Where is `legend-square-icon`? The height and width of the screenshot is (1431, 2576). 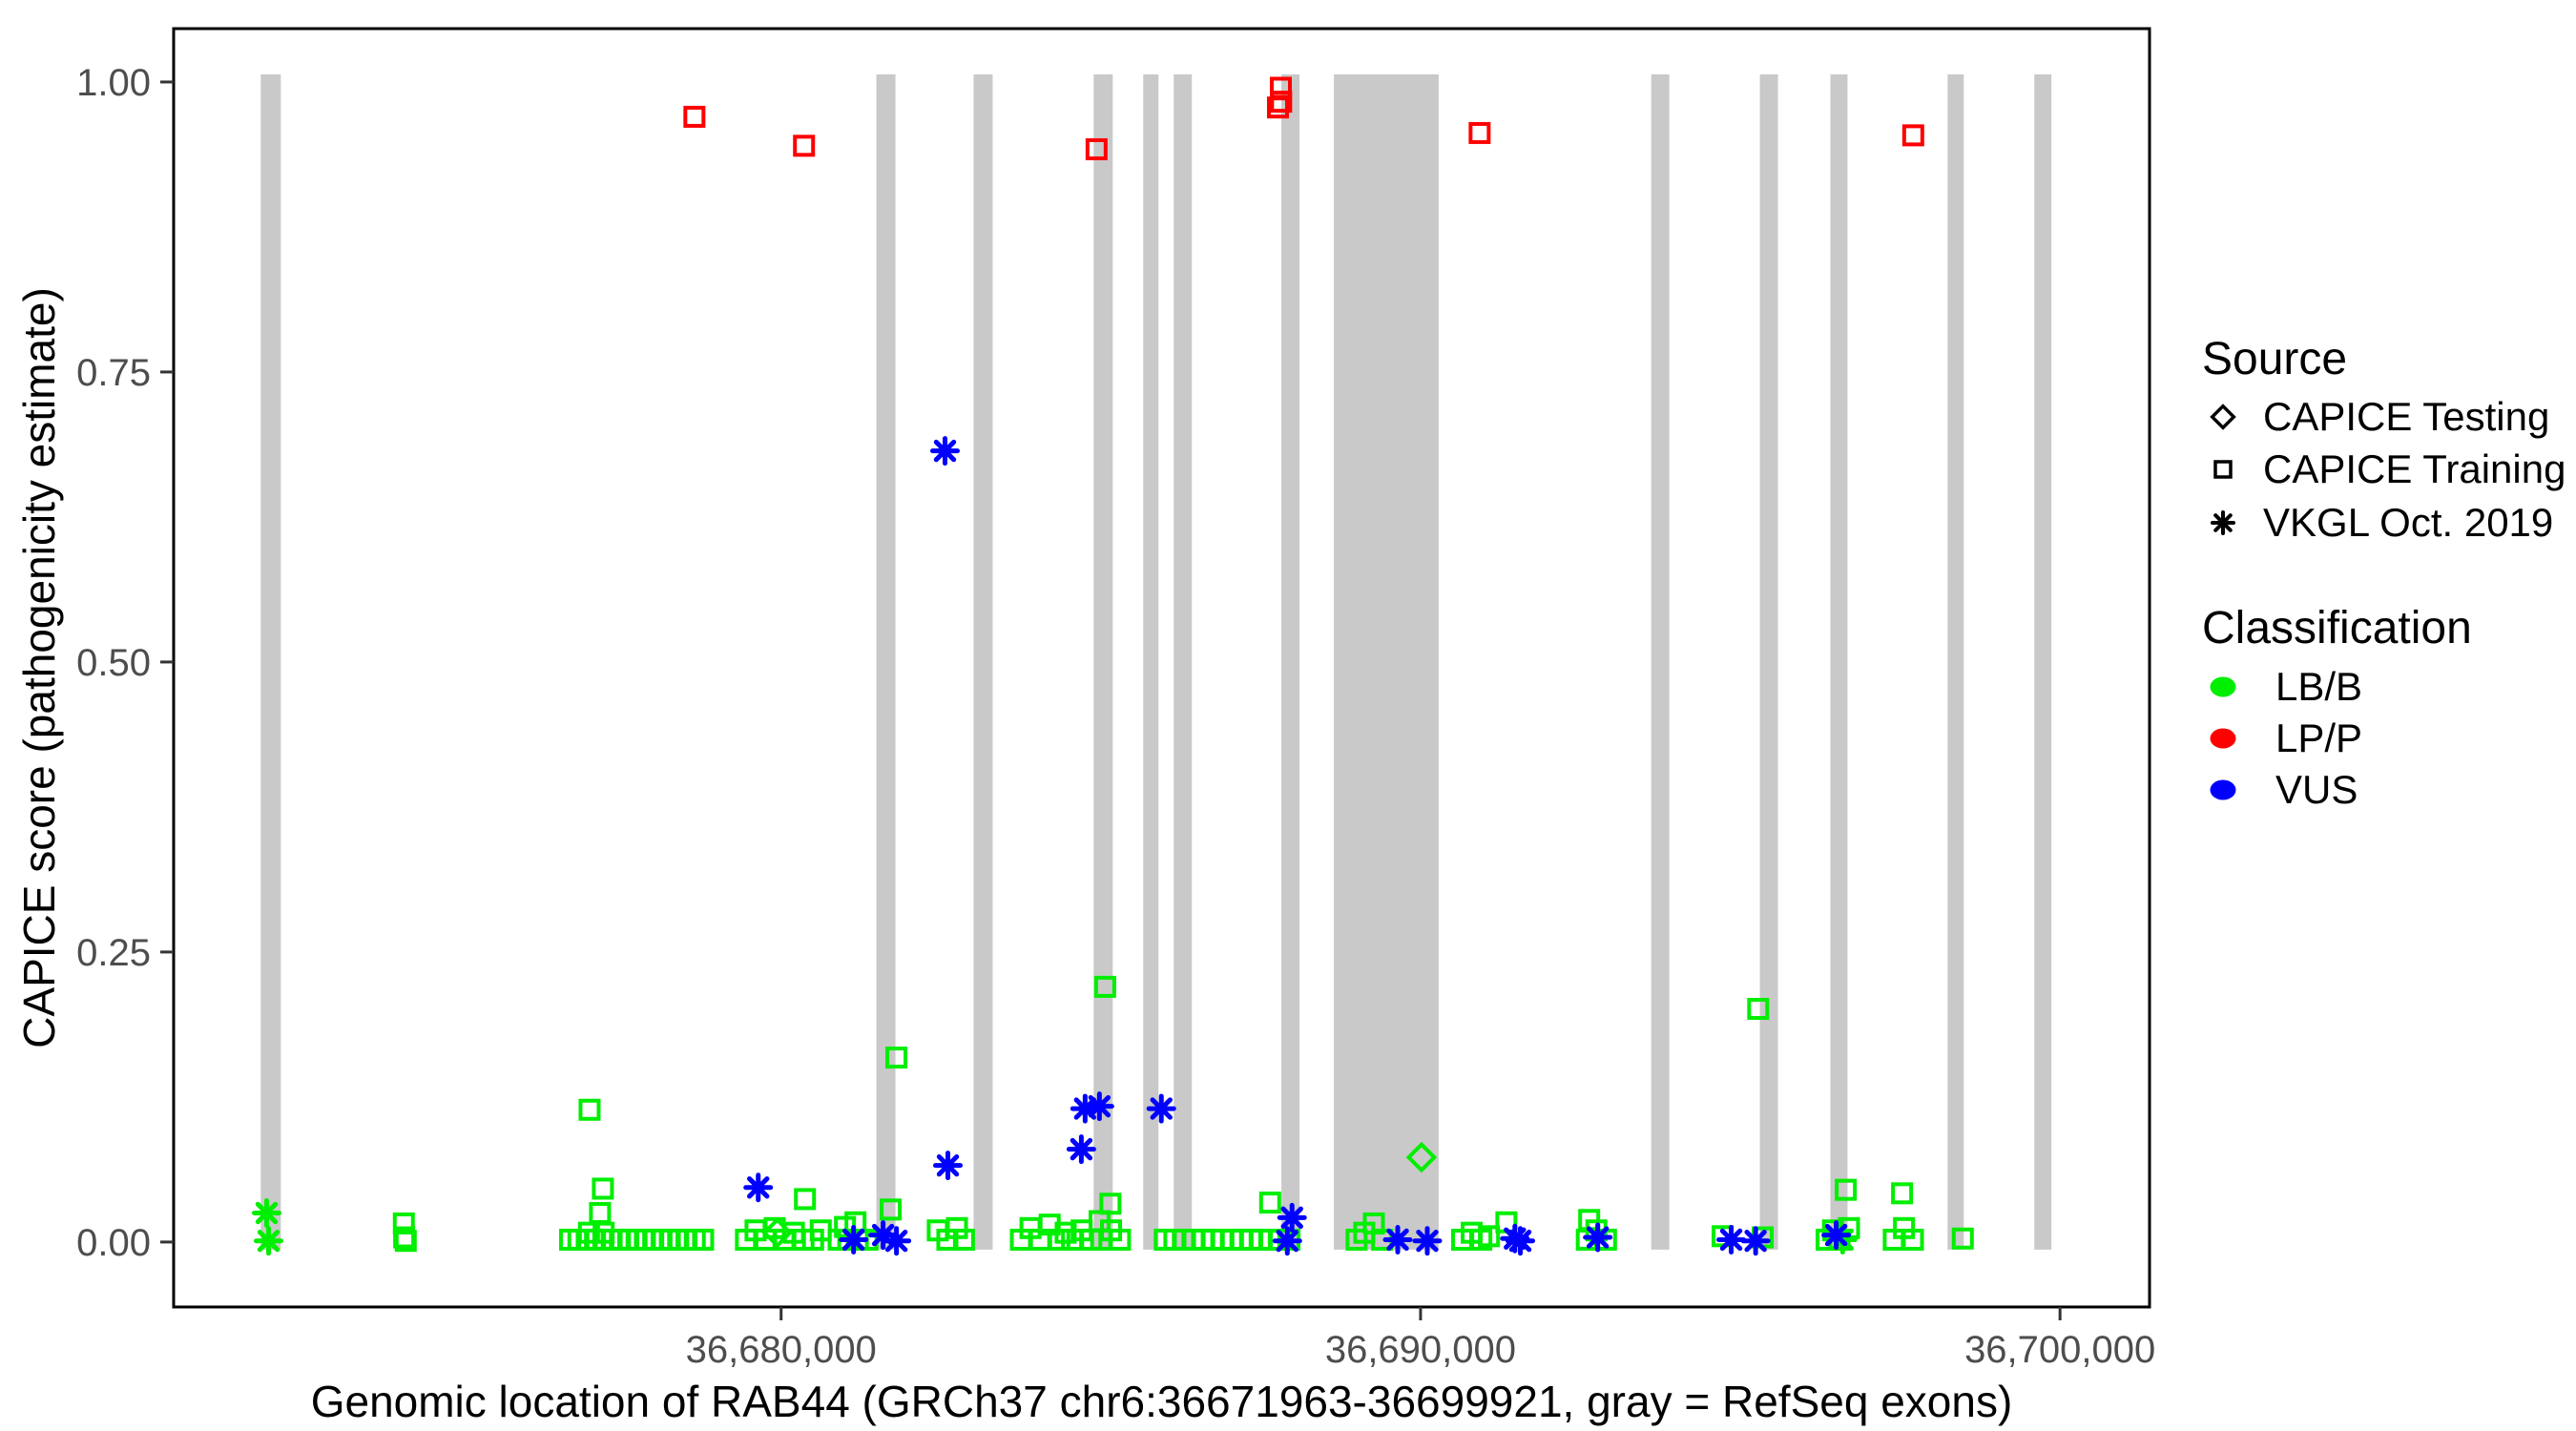
legend-square-icon is located at coordinates (2223, 469).